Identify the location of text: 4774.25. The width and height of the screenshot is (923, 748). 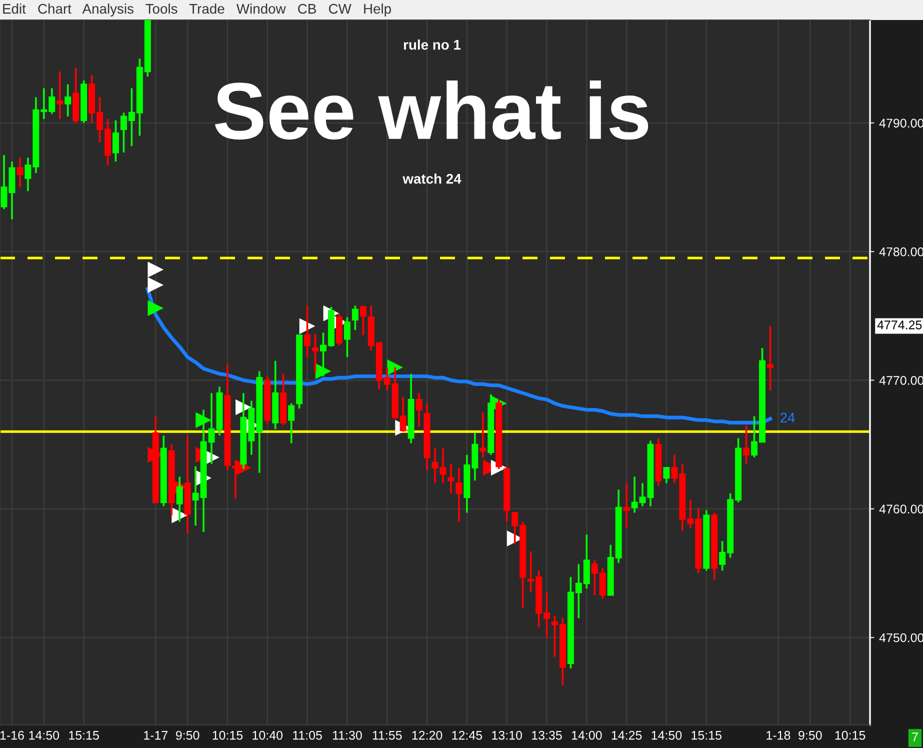
(899, 325).